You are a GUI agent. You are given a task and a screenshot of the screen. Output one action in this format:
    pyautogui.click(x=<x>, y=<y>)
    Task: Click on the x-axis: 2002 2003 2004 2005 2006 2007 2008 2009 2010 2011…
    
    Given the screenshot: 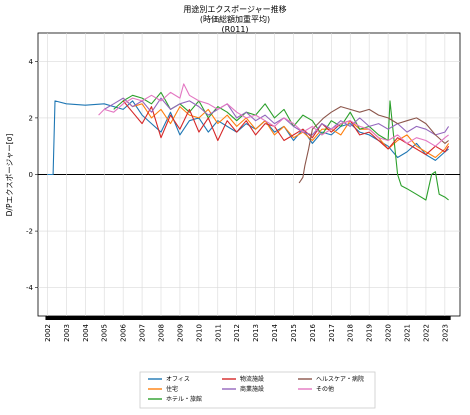 What is the action you would take?
    pyautogui.click(x=247, y=329)
    